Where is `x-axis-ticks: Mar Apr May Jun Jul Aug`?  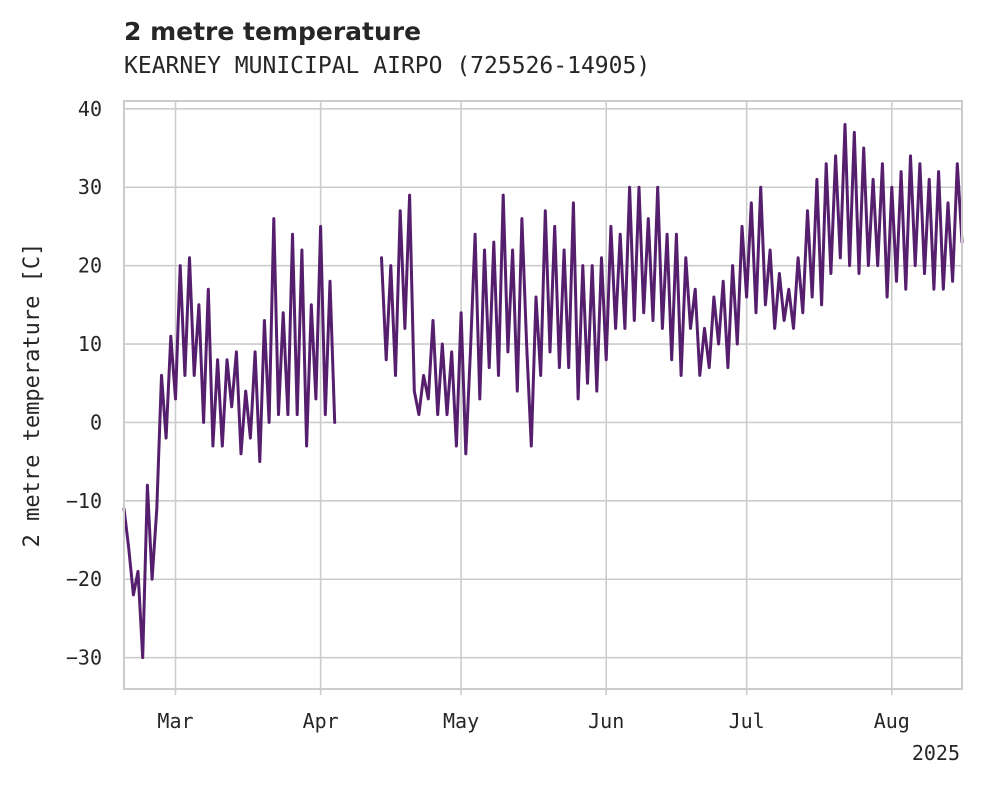
x-axis-ticks: Mar Apr May Jun Jul Aug is located at coordinates (533, 711).